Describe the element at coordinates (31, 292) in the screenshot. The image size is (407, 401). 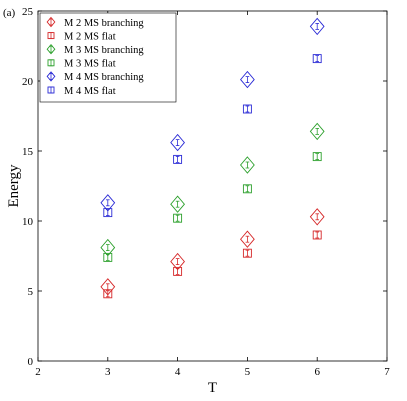
I see `y-tick-label: 5` at that location.